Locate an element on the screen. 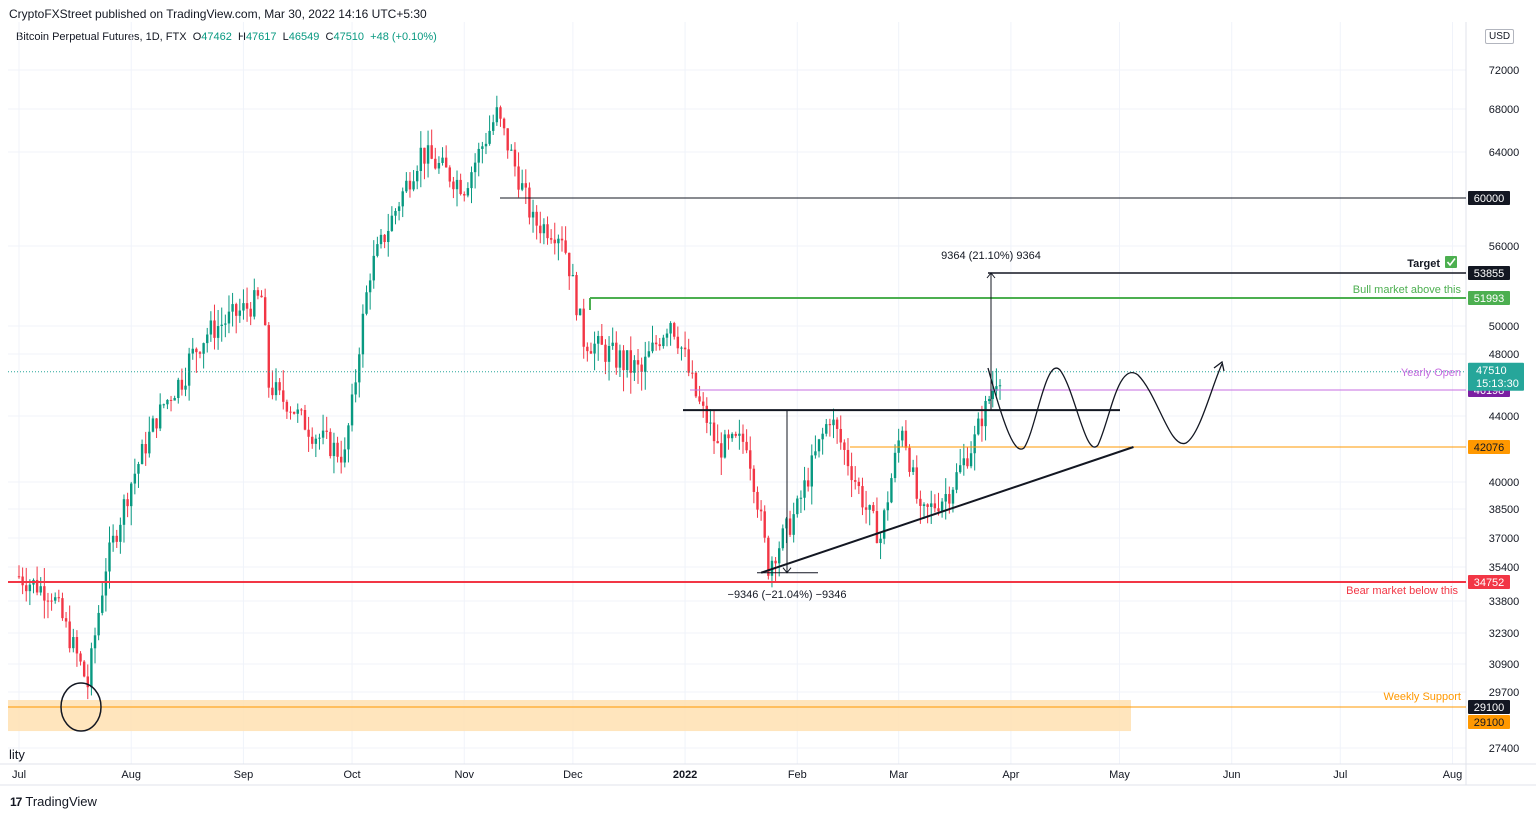  check-icon is located at coordinates (1451, 262).